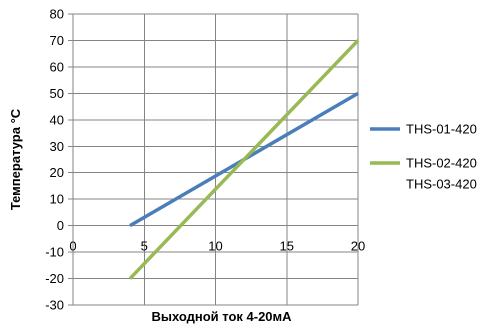  What do you see at coordinates (57, 119) in the screenshot?
I see `y-tick-label: 40` at bounding box center [57, 119].